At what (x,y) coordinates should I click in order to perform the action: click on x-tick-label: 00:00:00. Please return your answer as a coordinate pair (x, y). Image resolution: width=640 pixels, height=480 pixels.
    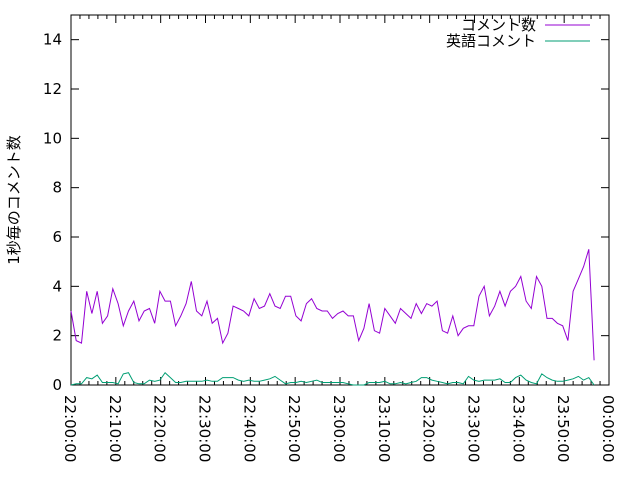
    Looking at the image, I should click on (608, 428).